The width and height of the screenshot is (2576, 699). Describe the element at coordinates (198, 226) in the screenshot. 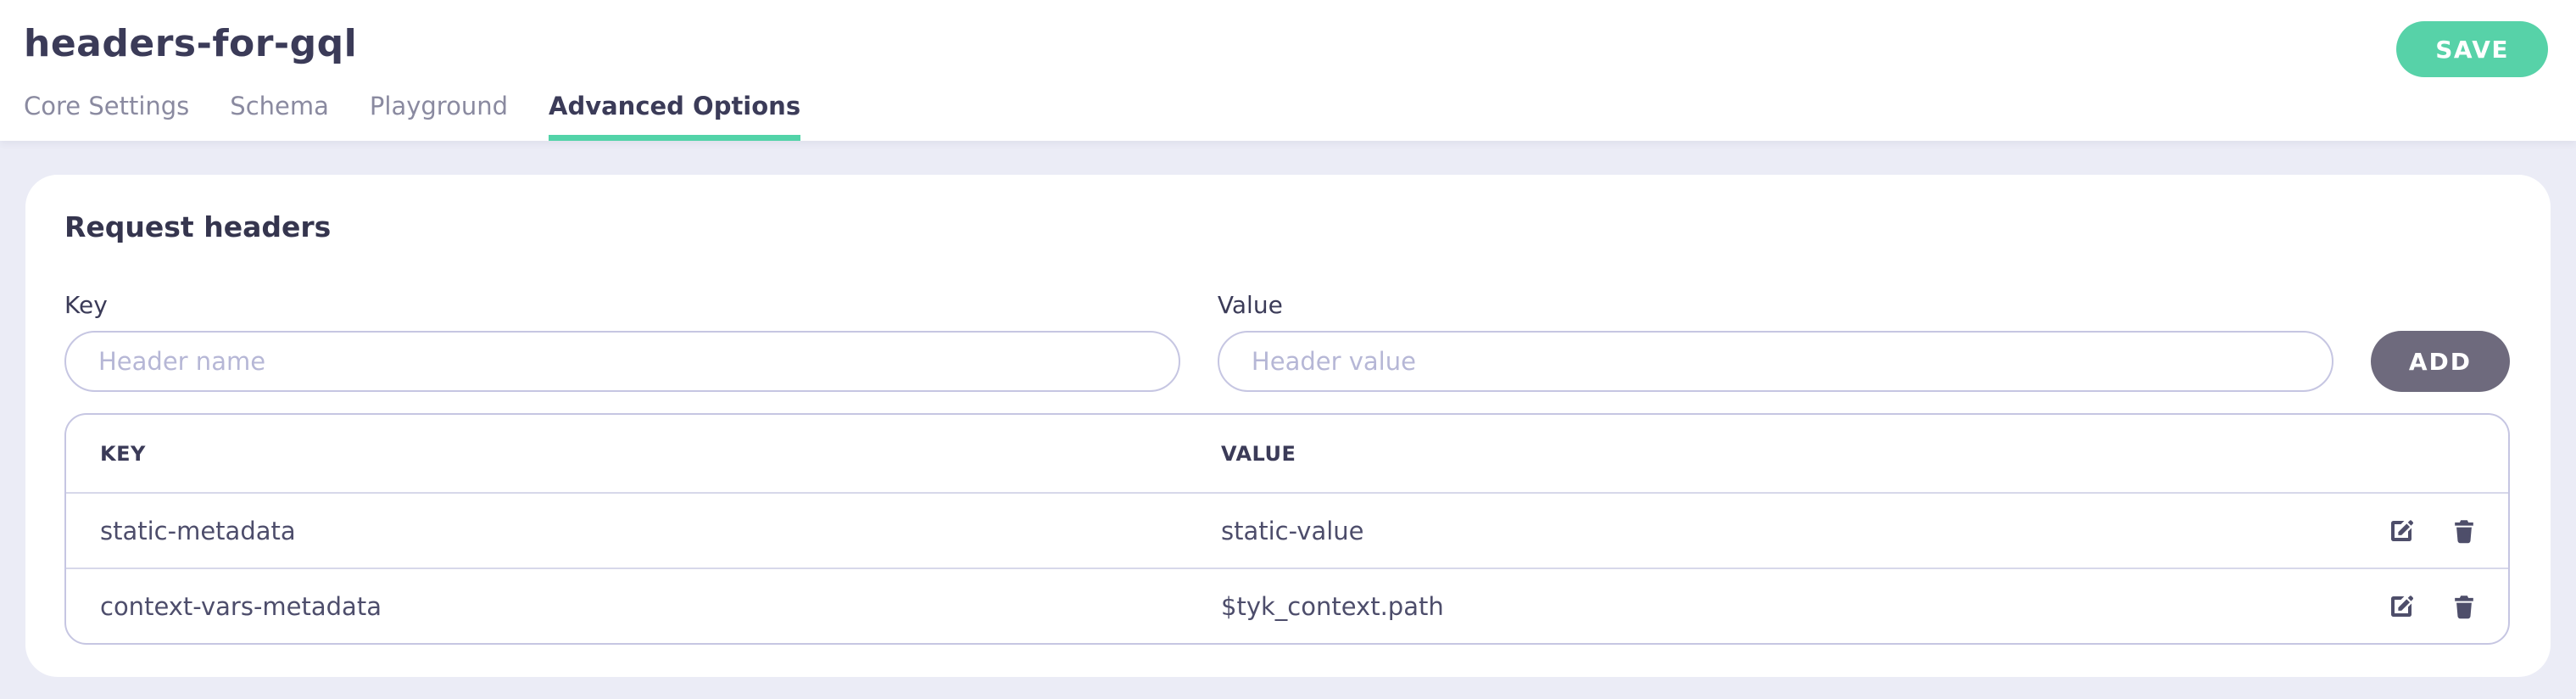

I see `panel-title: Request headers` at that location.